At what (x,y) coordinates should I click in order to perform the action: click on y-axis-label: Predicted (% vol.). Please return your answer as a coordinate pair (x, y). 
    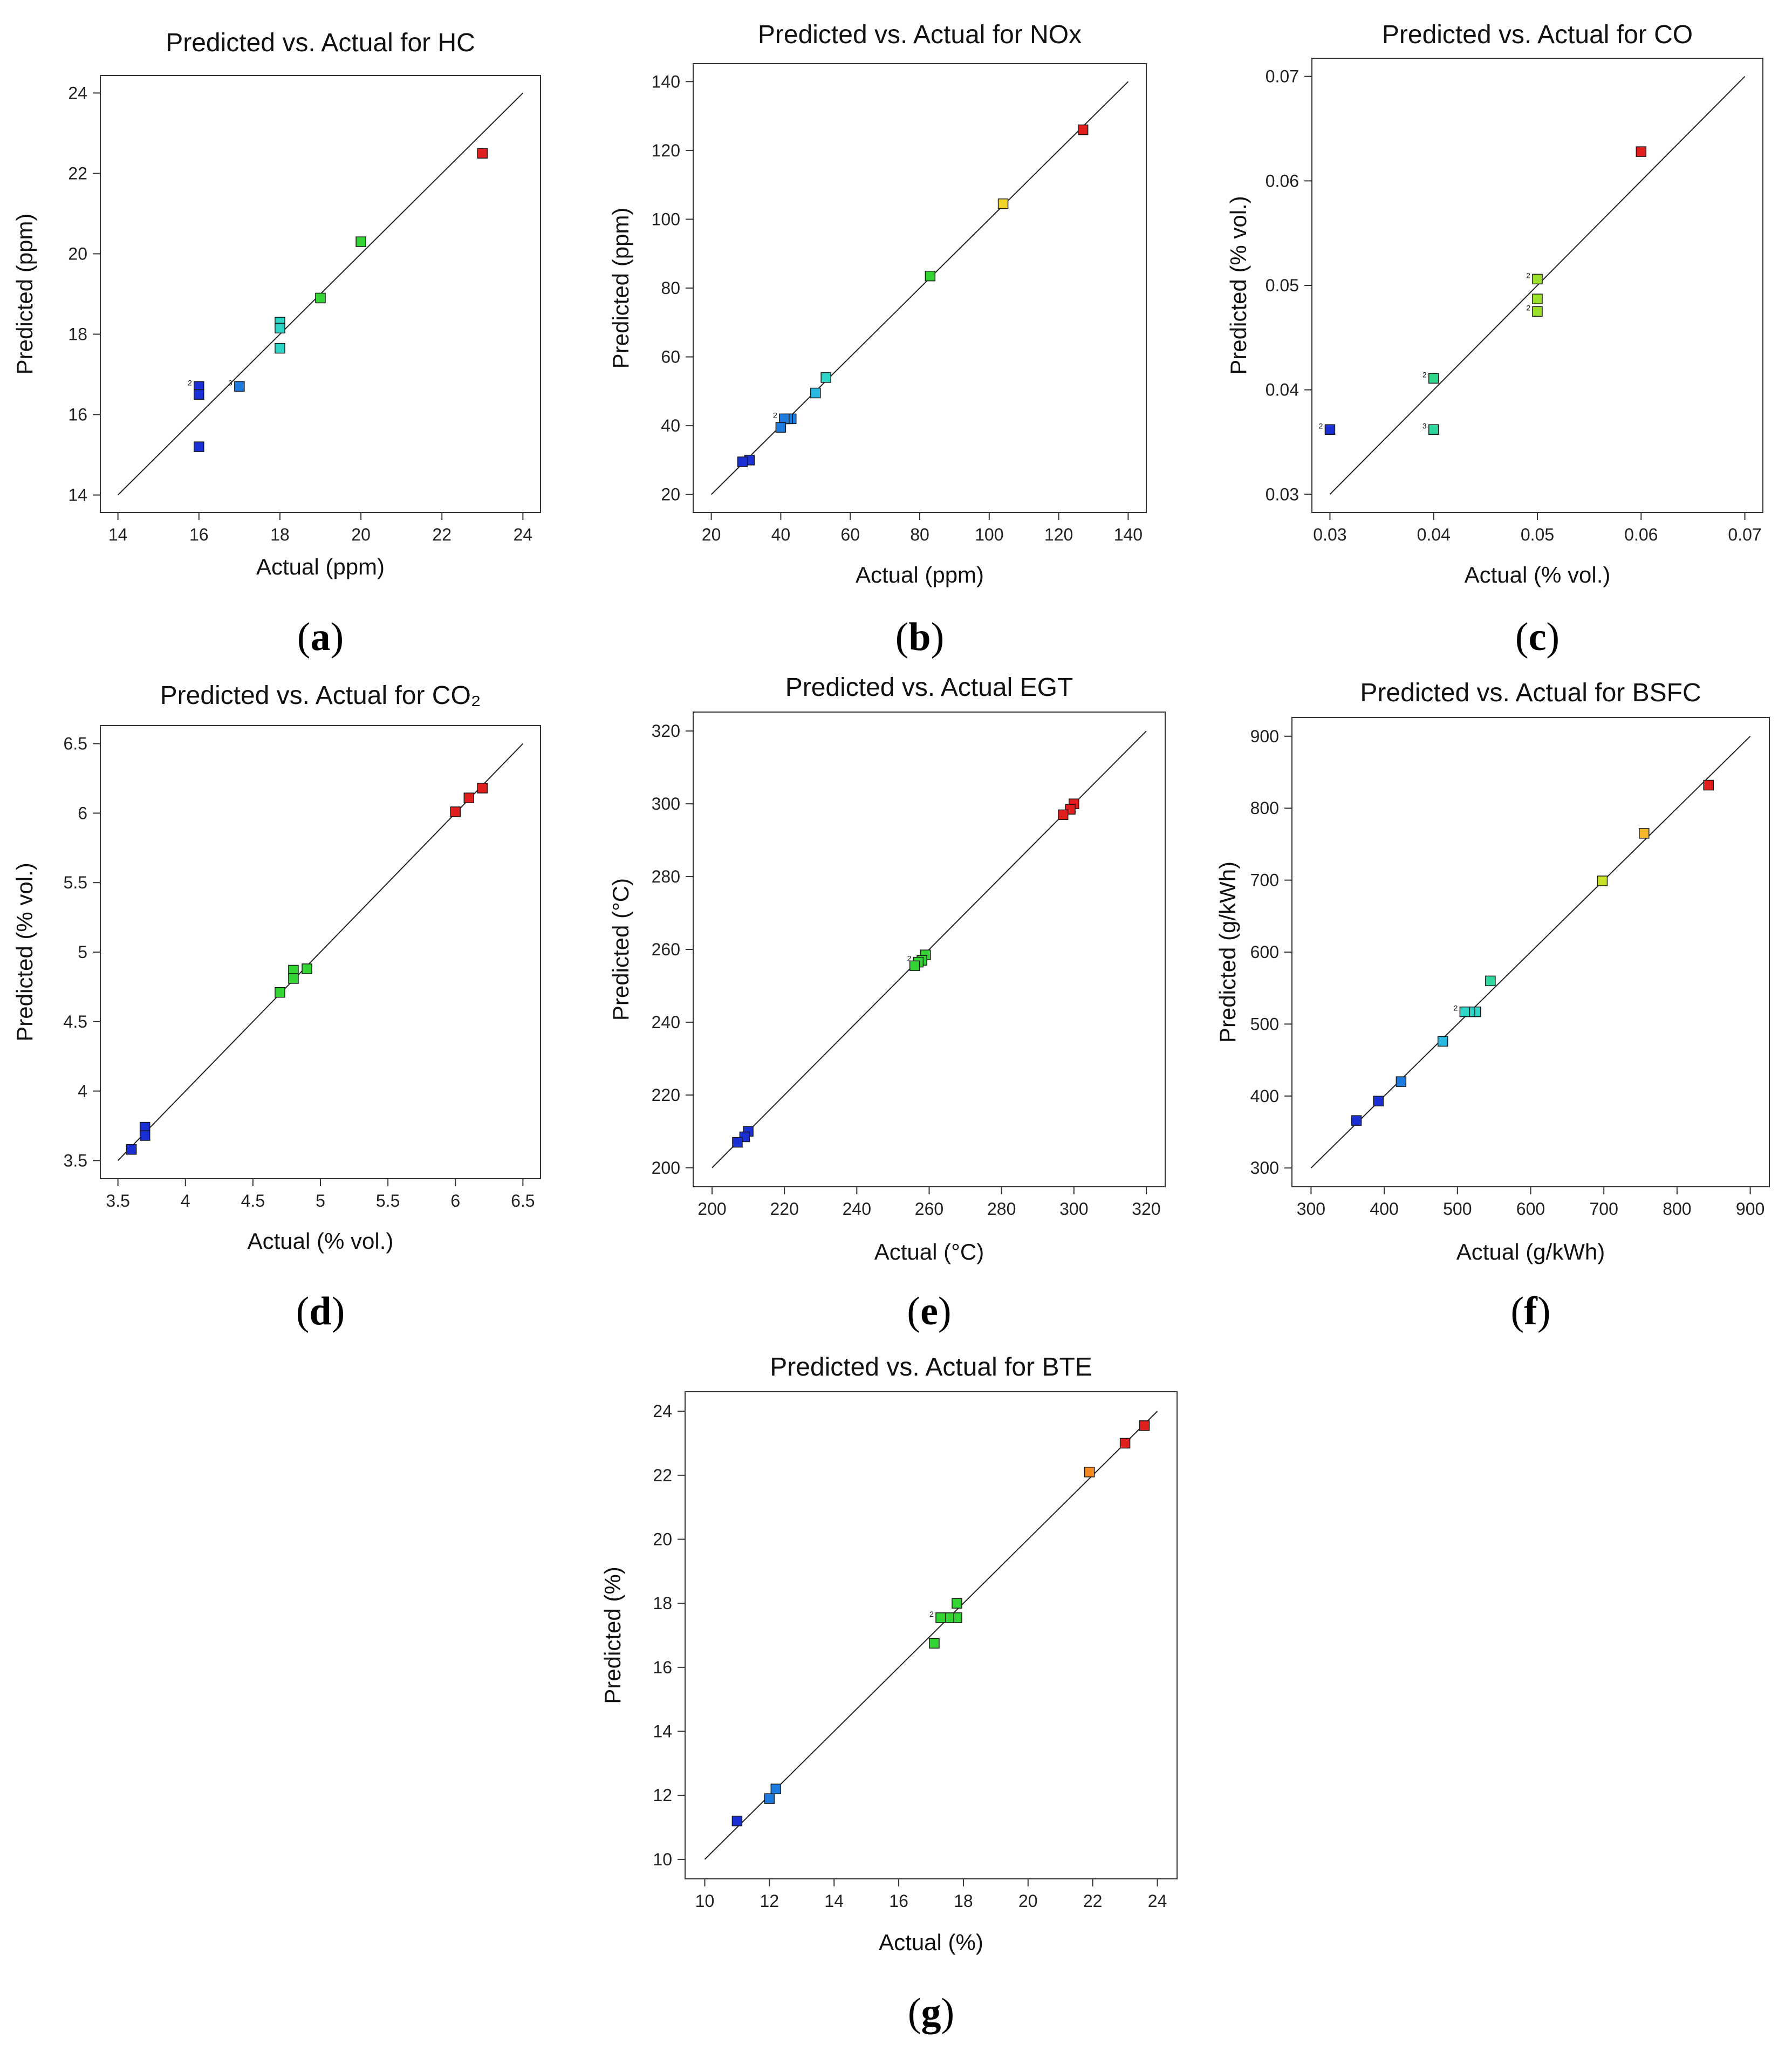
    Looking at the image, I should click on (24, 952).